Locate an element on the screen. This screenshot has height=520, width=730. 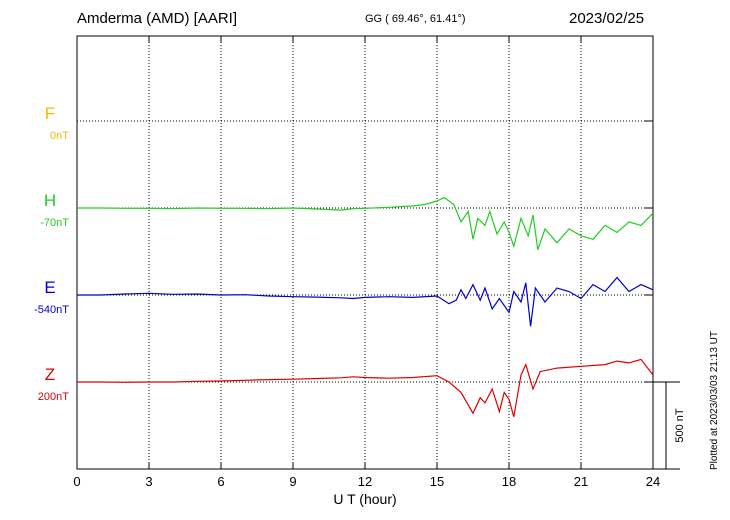
coordinates-label: GG ( 69.46°, 61.41°) is located at coordinates (415, 19).